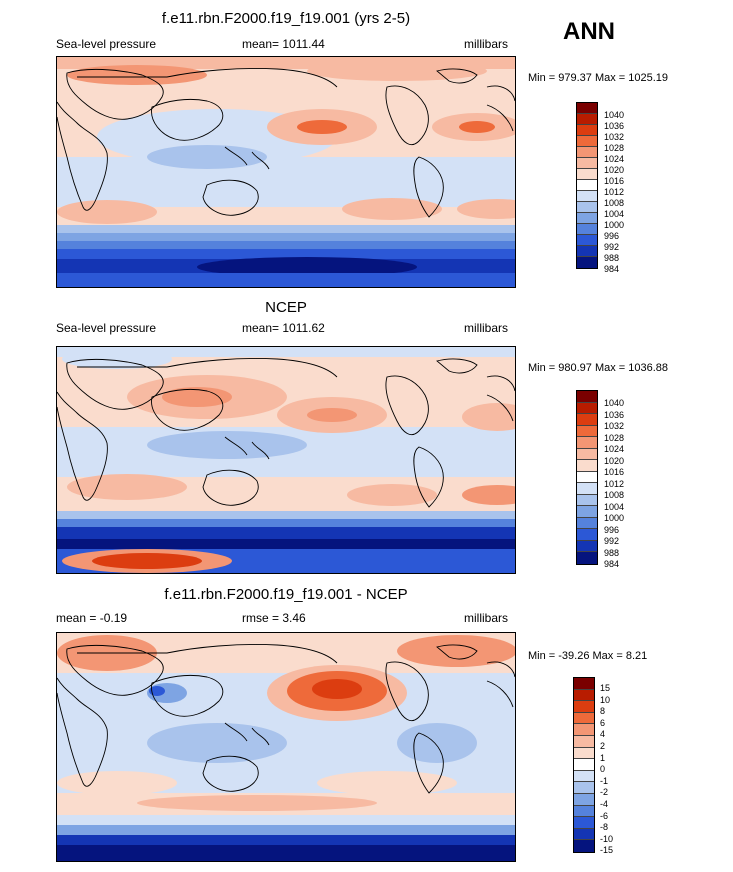 The height and width of the screenshot is (872, 733). Describe the element at coordinates (584, 765) in the screenshot. I see `panel-3-colorbar` at that location.